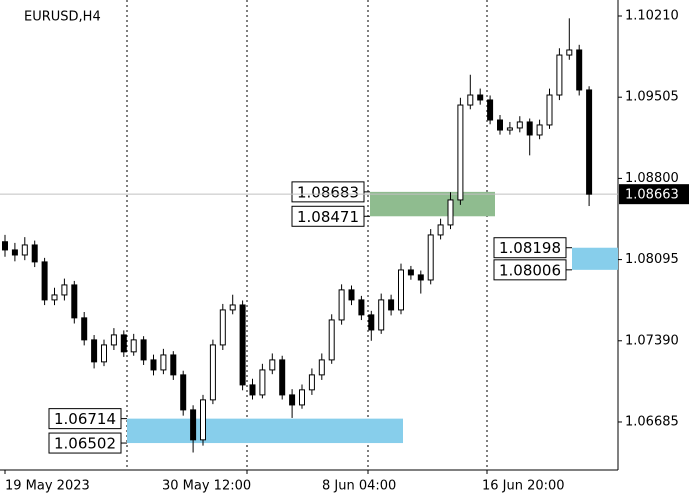  Describe the element at coordinates (652, 178) in the screenshot. I see `y-tick-label: 1.08800` at that location.